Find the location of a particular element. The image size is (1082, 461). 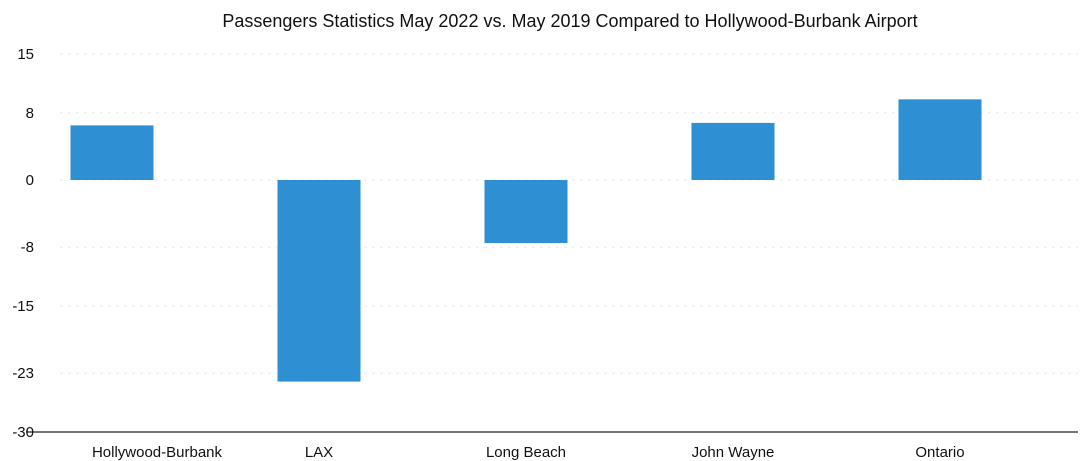

x-category-label: LAX is located at coordinates (319, 452).